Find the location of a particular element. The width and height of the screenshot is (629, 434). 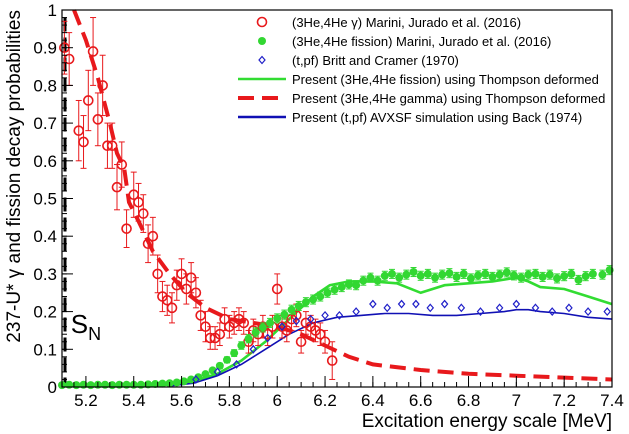

y-axis-title: 237-U* γ and fission decay probabilities is located at coordinates (14, 176).